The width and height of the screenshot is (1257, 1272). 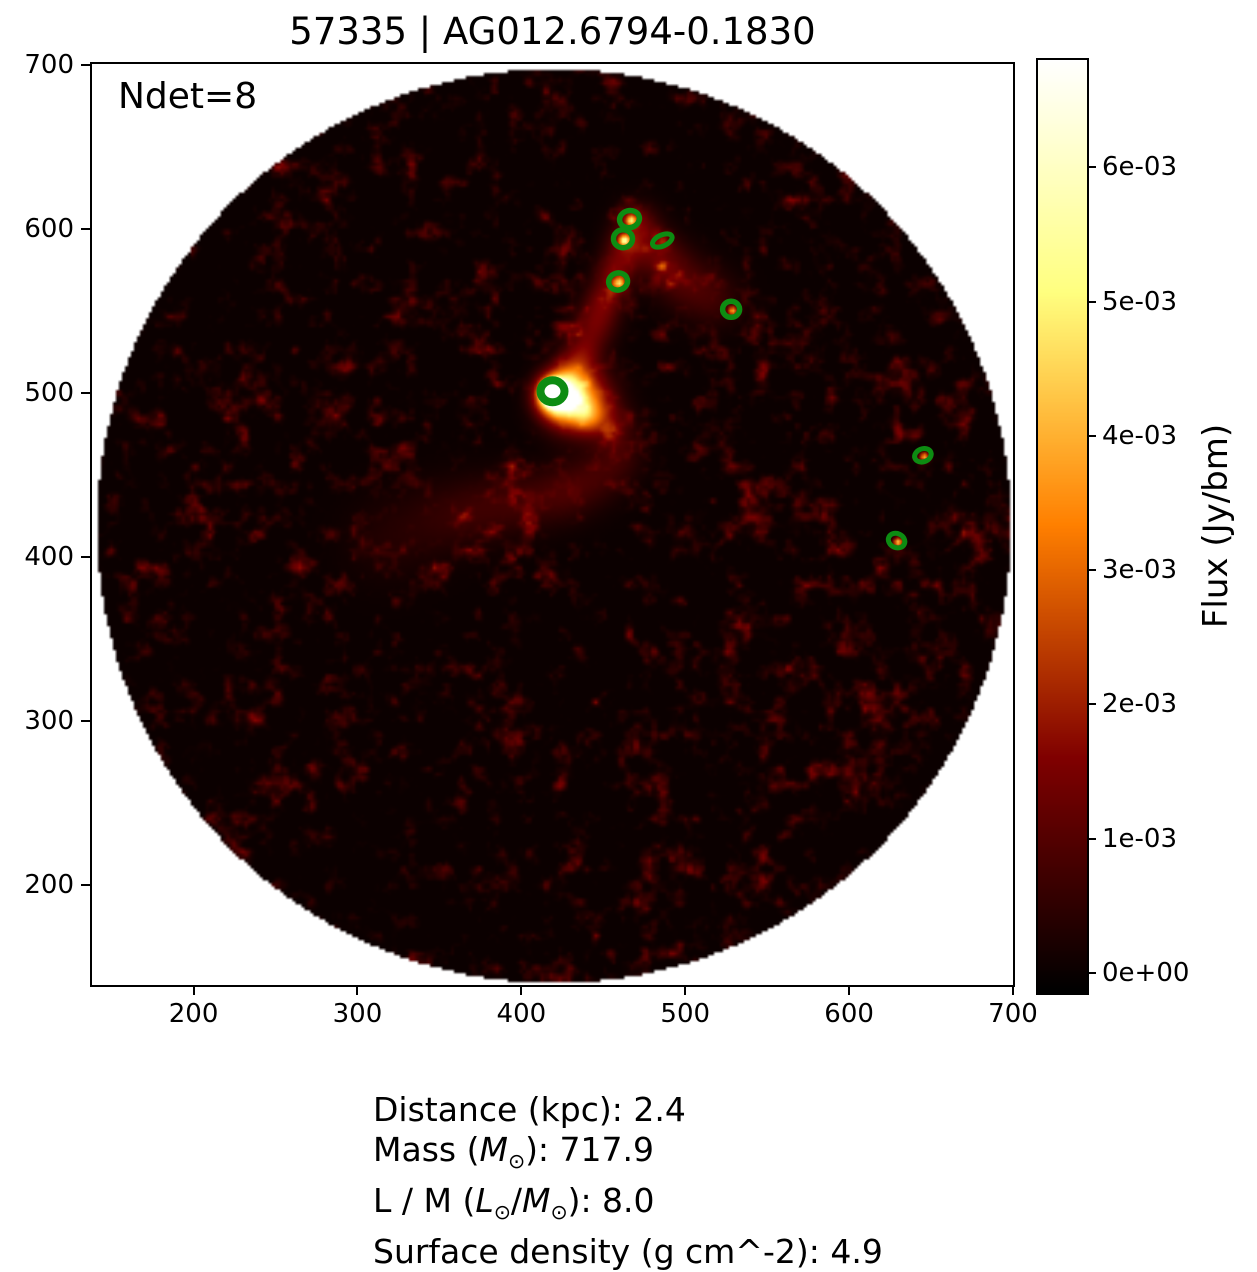 I want to click on info-text-segment: Distance (kpc): 2.4, so click(x=529, y=1109).